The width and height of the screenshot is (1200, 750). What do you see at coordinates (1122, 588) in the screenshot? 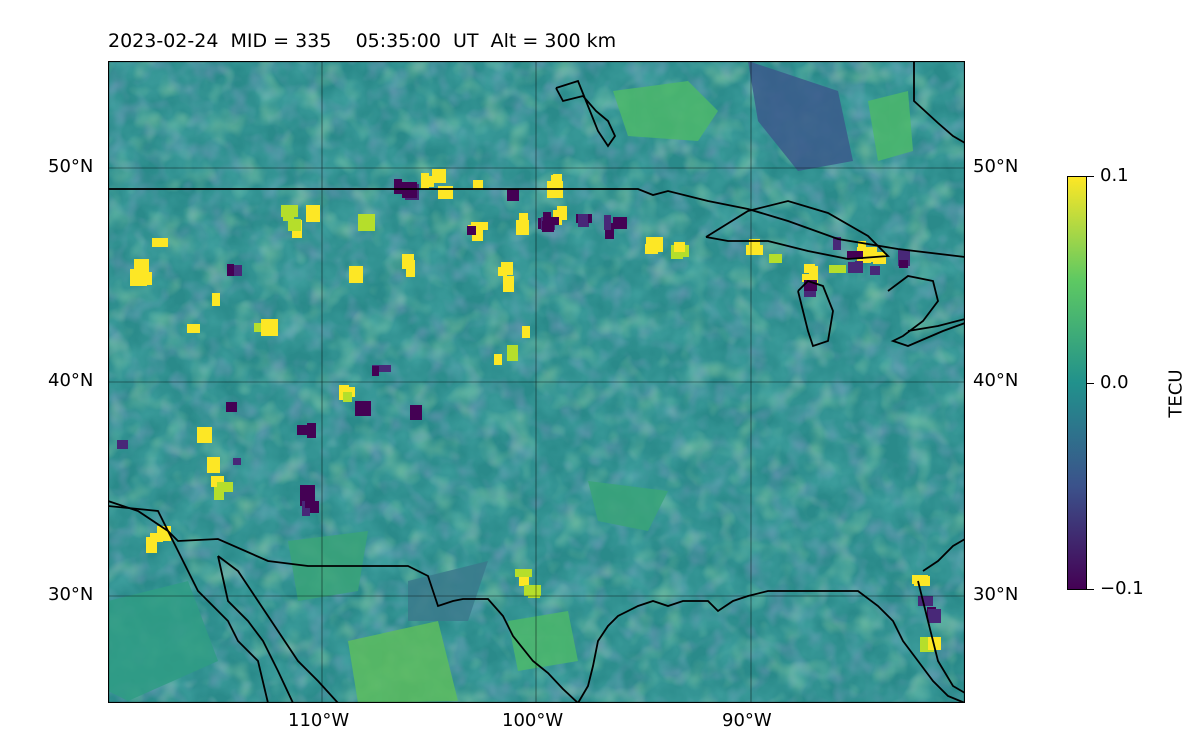
I see `colorbar-label-min: −0.1` at bounding box center [1122, 588].